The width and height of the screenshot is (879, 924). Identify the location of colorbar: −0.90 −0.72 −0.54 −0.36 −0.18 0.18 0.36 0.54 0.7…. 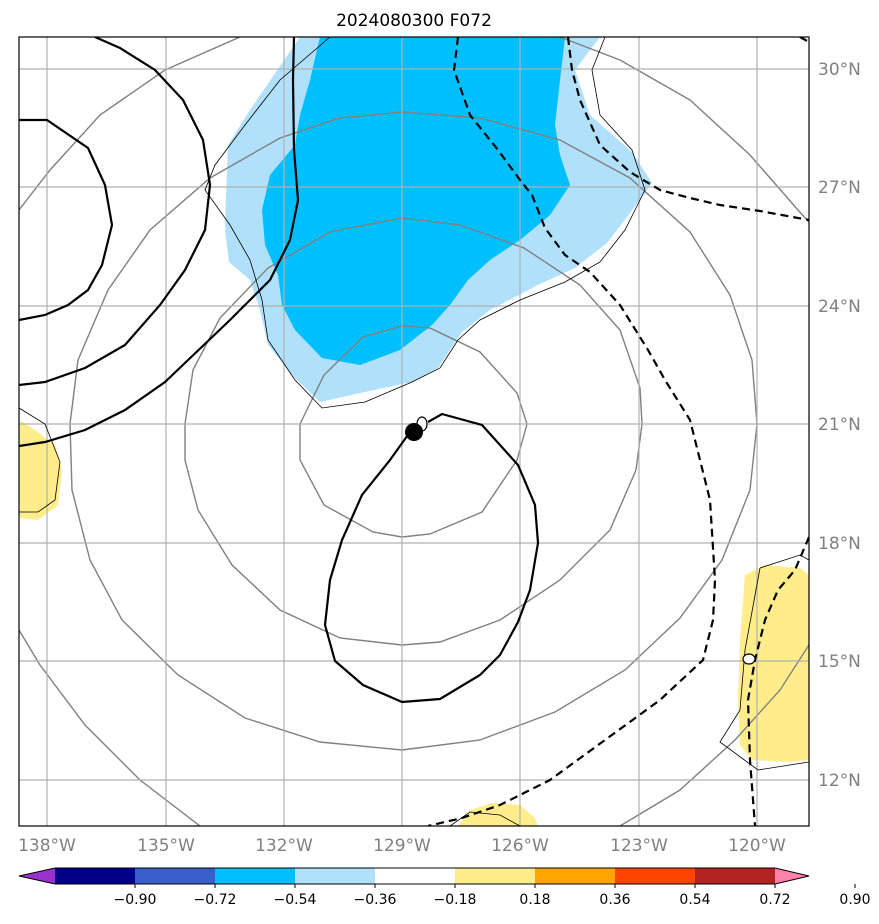
(444, 887).